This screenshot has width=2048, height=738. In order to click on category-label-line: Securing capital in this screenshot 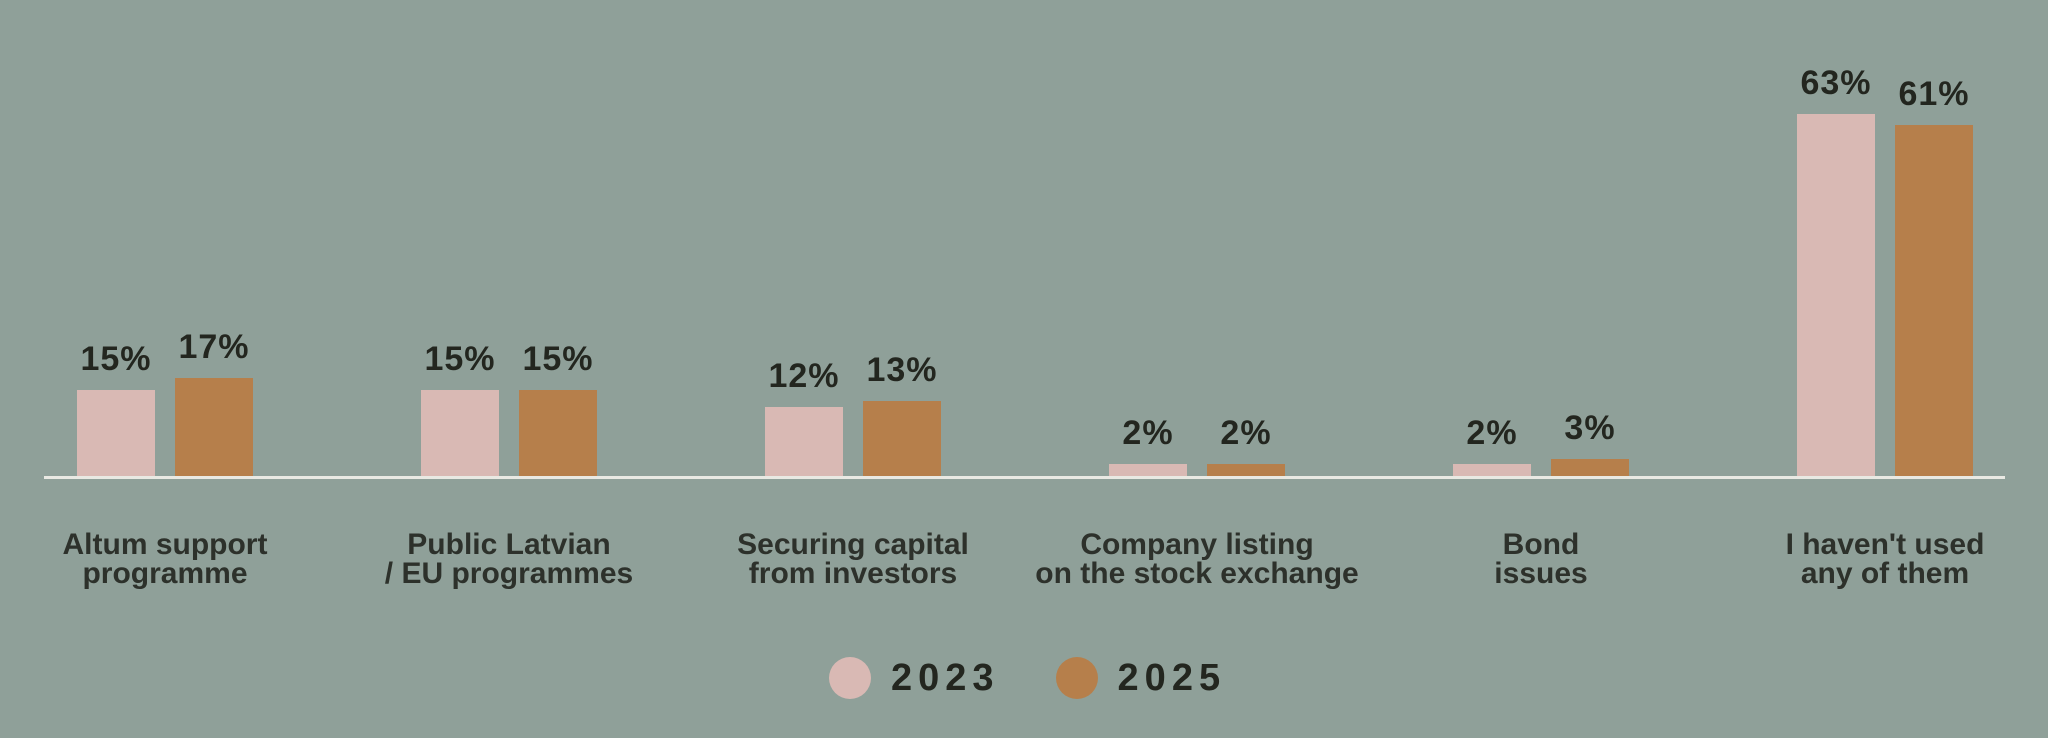, I will do `click(853, 544)`.